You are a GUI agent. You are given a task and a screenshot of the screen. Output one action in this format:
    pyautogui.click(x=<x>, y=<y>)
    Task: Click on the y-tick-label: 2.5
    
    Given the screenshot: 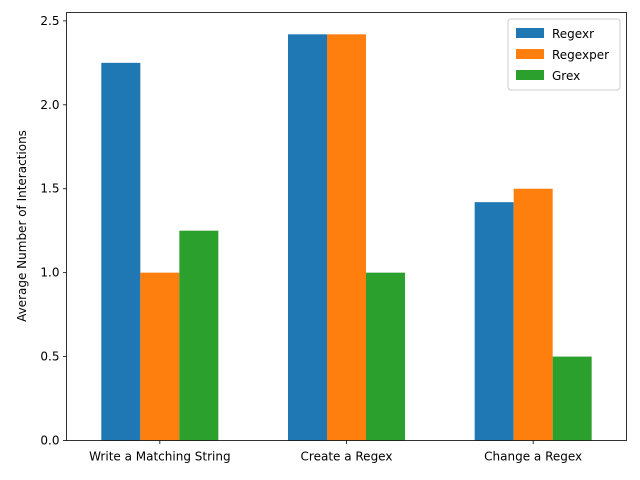 What is the action you would take?
    pyautogui.click(x=49, y=21)
    